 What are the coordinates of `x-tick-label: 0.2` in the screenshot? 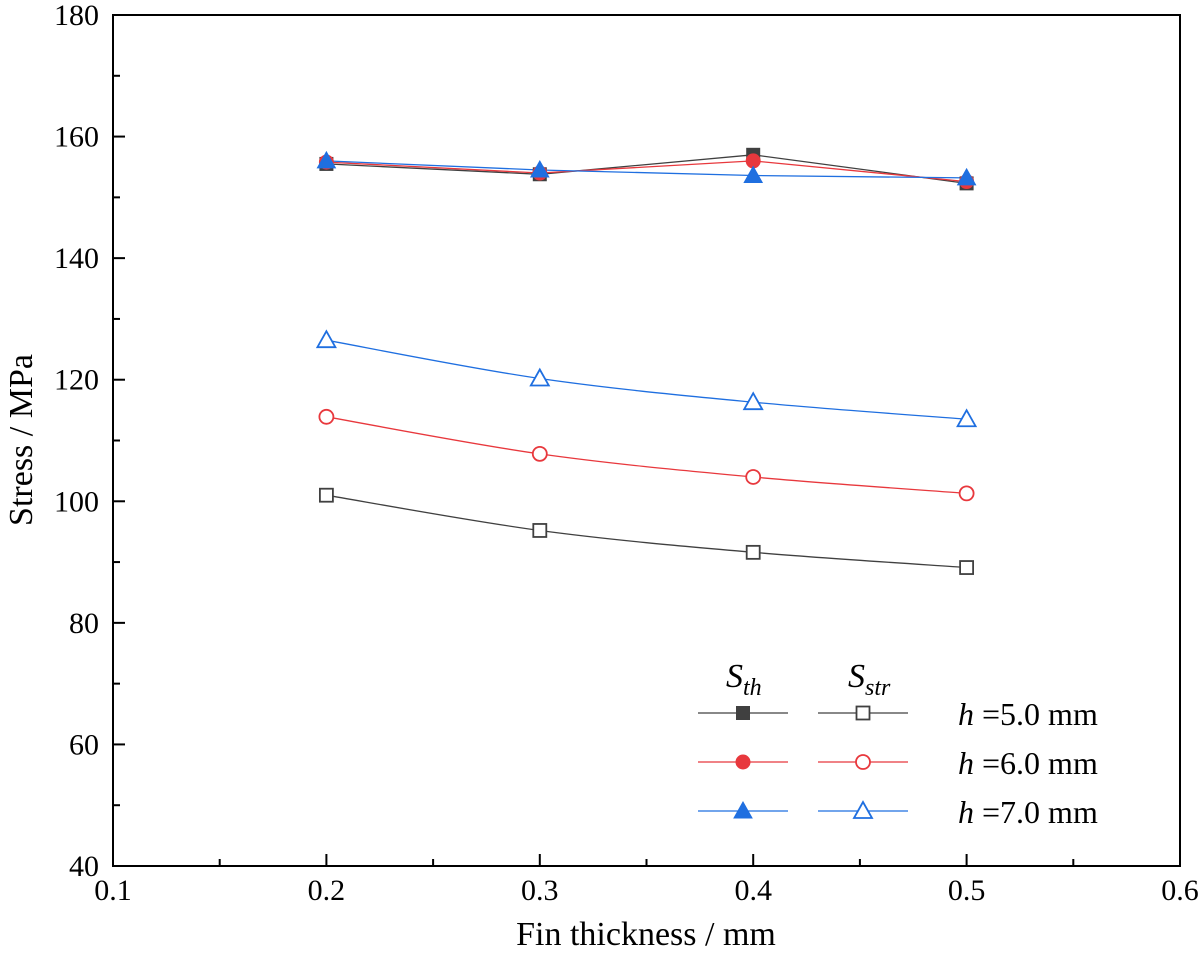 It's located at (327, 890).